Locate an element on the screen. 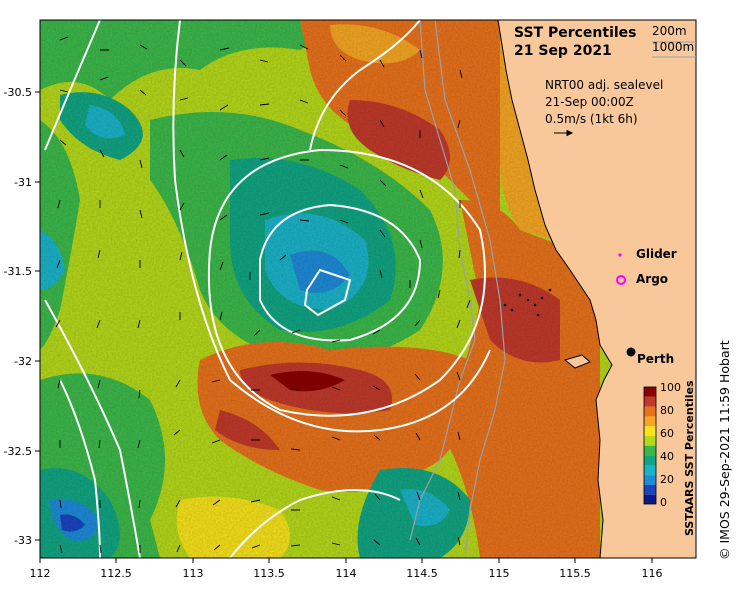 The height and width of the screenshot is (592, 740). x-tick: 114 is located at coordinates (346, 573).